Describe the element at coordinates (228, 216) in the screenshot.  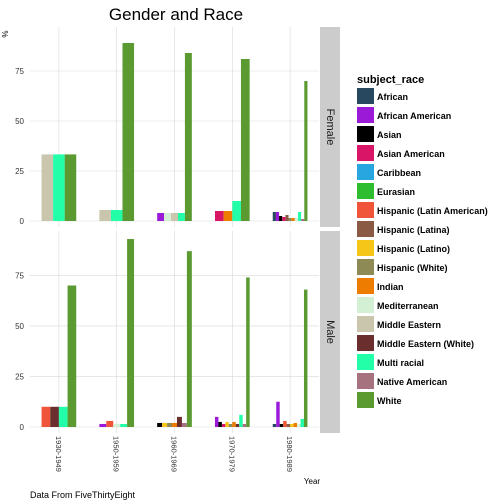
I see `bar-female-1970-1979-indian` at that location.